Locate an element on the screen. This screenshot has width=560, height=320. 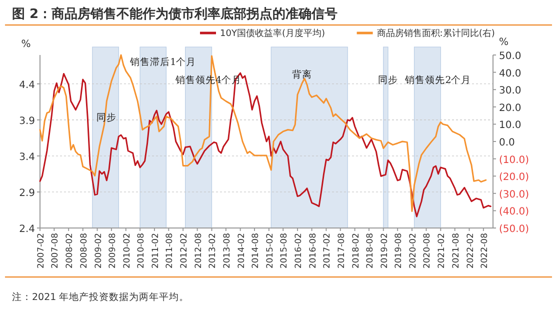
y2-tick-label: 40.0 is located at coordinates (510, 74).